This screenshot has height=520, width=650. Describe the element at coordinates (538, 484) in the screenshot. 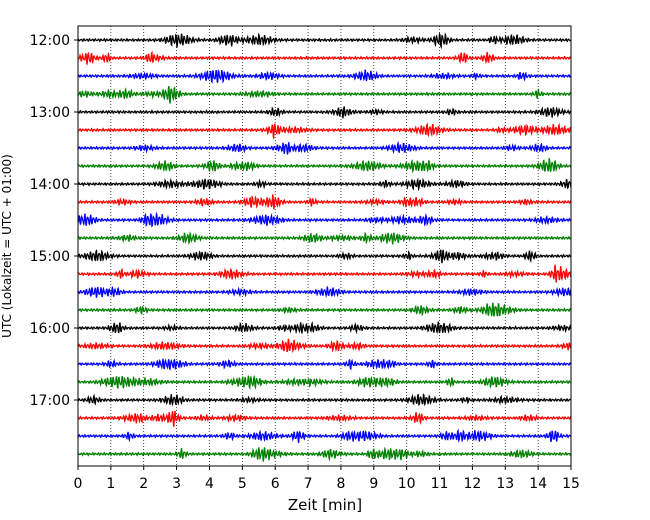

I see `x-tick-label: 14` at that location.